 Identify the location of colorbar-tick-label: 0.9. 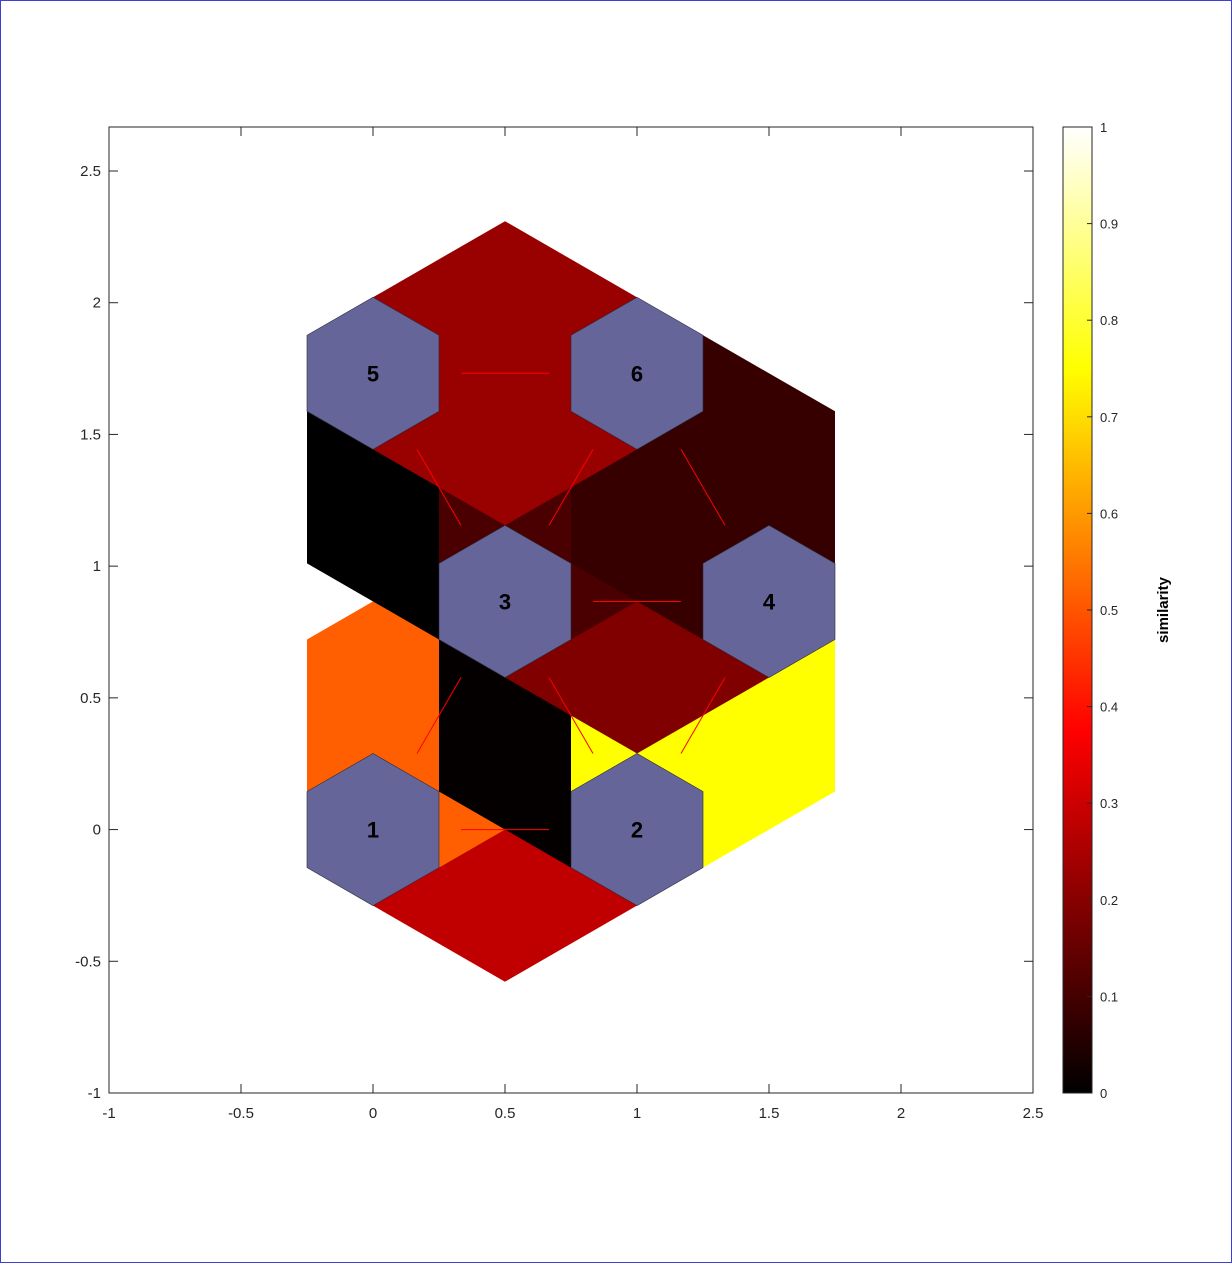
(1109, 224).